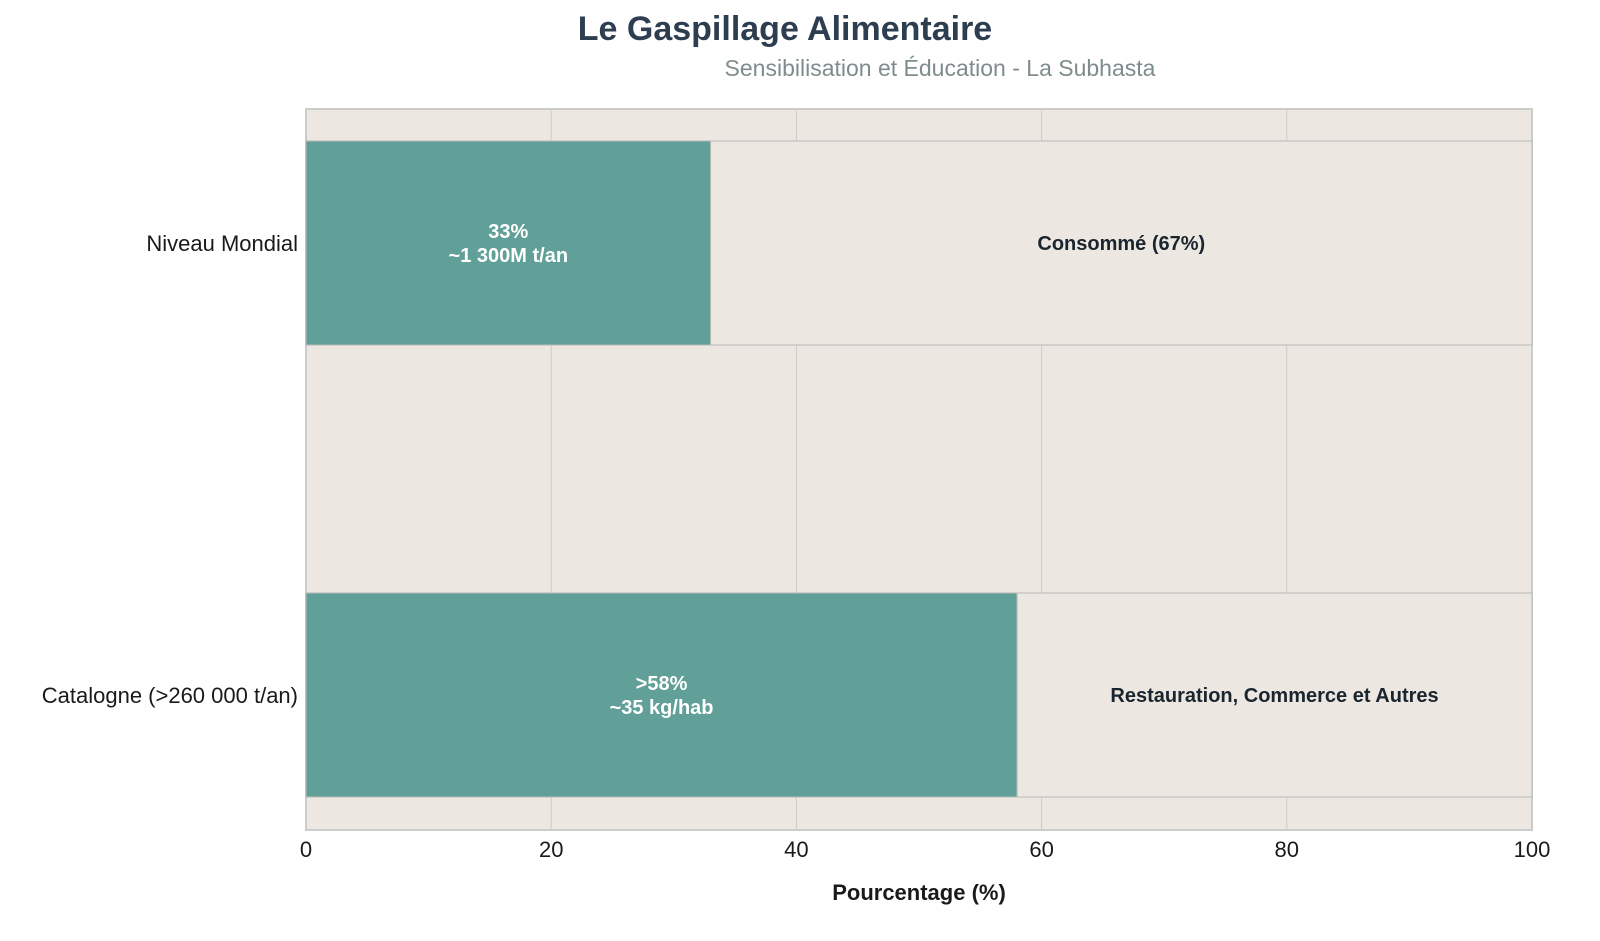  Describe the element at coordinates (1532, 849) in the screenshot. I see `x-tick-label: 100` at that location.